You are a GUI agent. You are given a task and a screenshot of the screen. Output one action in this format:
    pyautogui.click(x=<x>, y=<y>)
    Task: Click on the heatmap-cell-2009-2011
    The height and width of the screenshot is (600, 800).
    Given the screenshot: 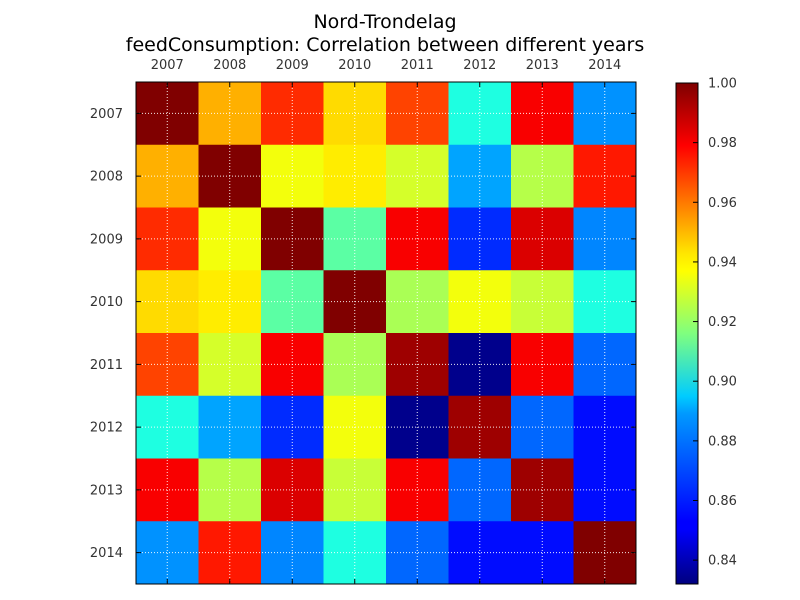 What is the action you would take?
    pyautogui.click(x=417, y=239)
    